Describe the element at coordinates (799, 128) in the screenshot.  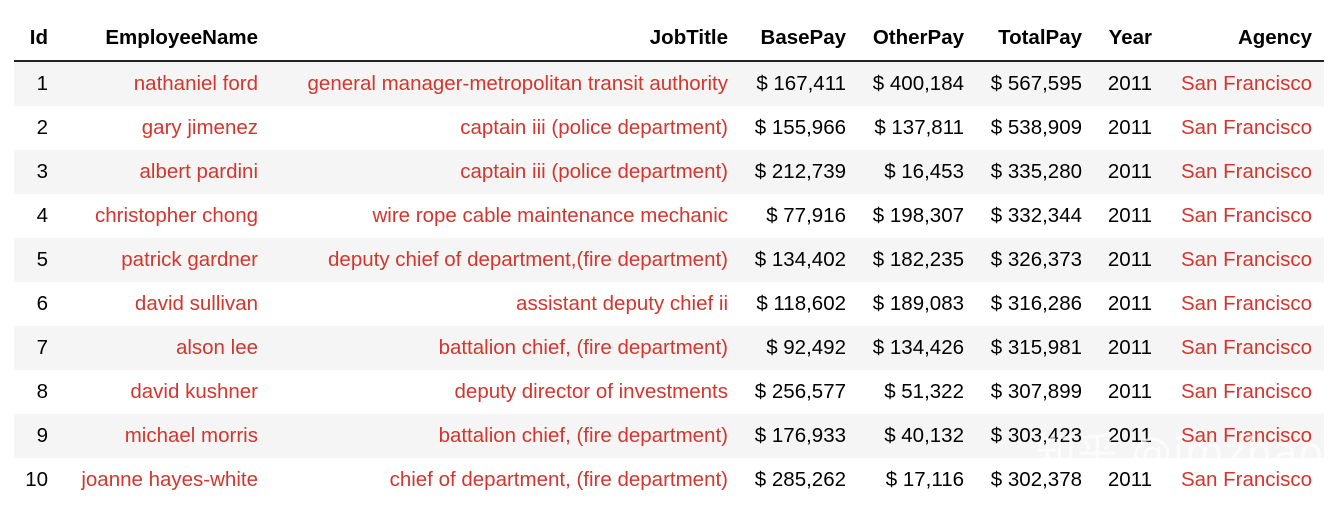
I see `cell-base-pay: $ 155,966` at that location.